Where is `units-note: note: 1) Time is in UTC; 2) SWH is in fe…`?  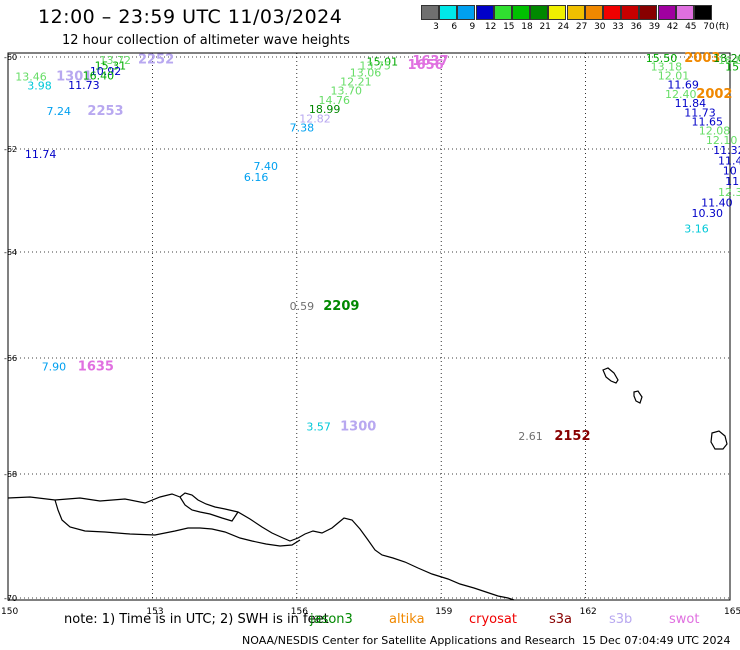
units-note: note: 1) Time is in UTC; 2) SWH is in fe… is located at coordinates (196, 619).